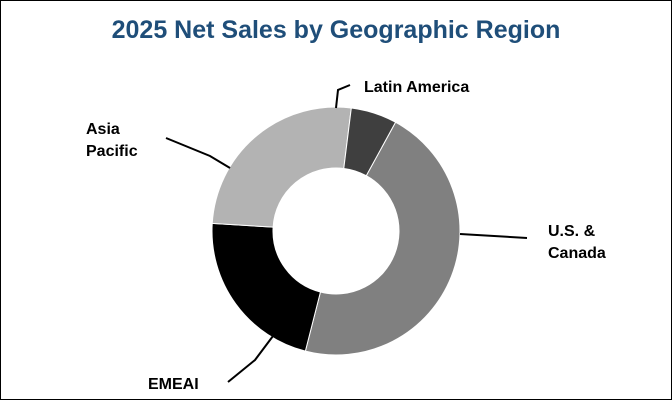 The image size is (672, 400). I want to click on slice-label-asia-pacific: Asia Pacific, so click(112, 140).